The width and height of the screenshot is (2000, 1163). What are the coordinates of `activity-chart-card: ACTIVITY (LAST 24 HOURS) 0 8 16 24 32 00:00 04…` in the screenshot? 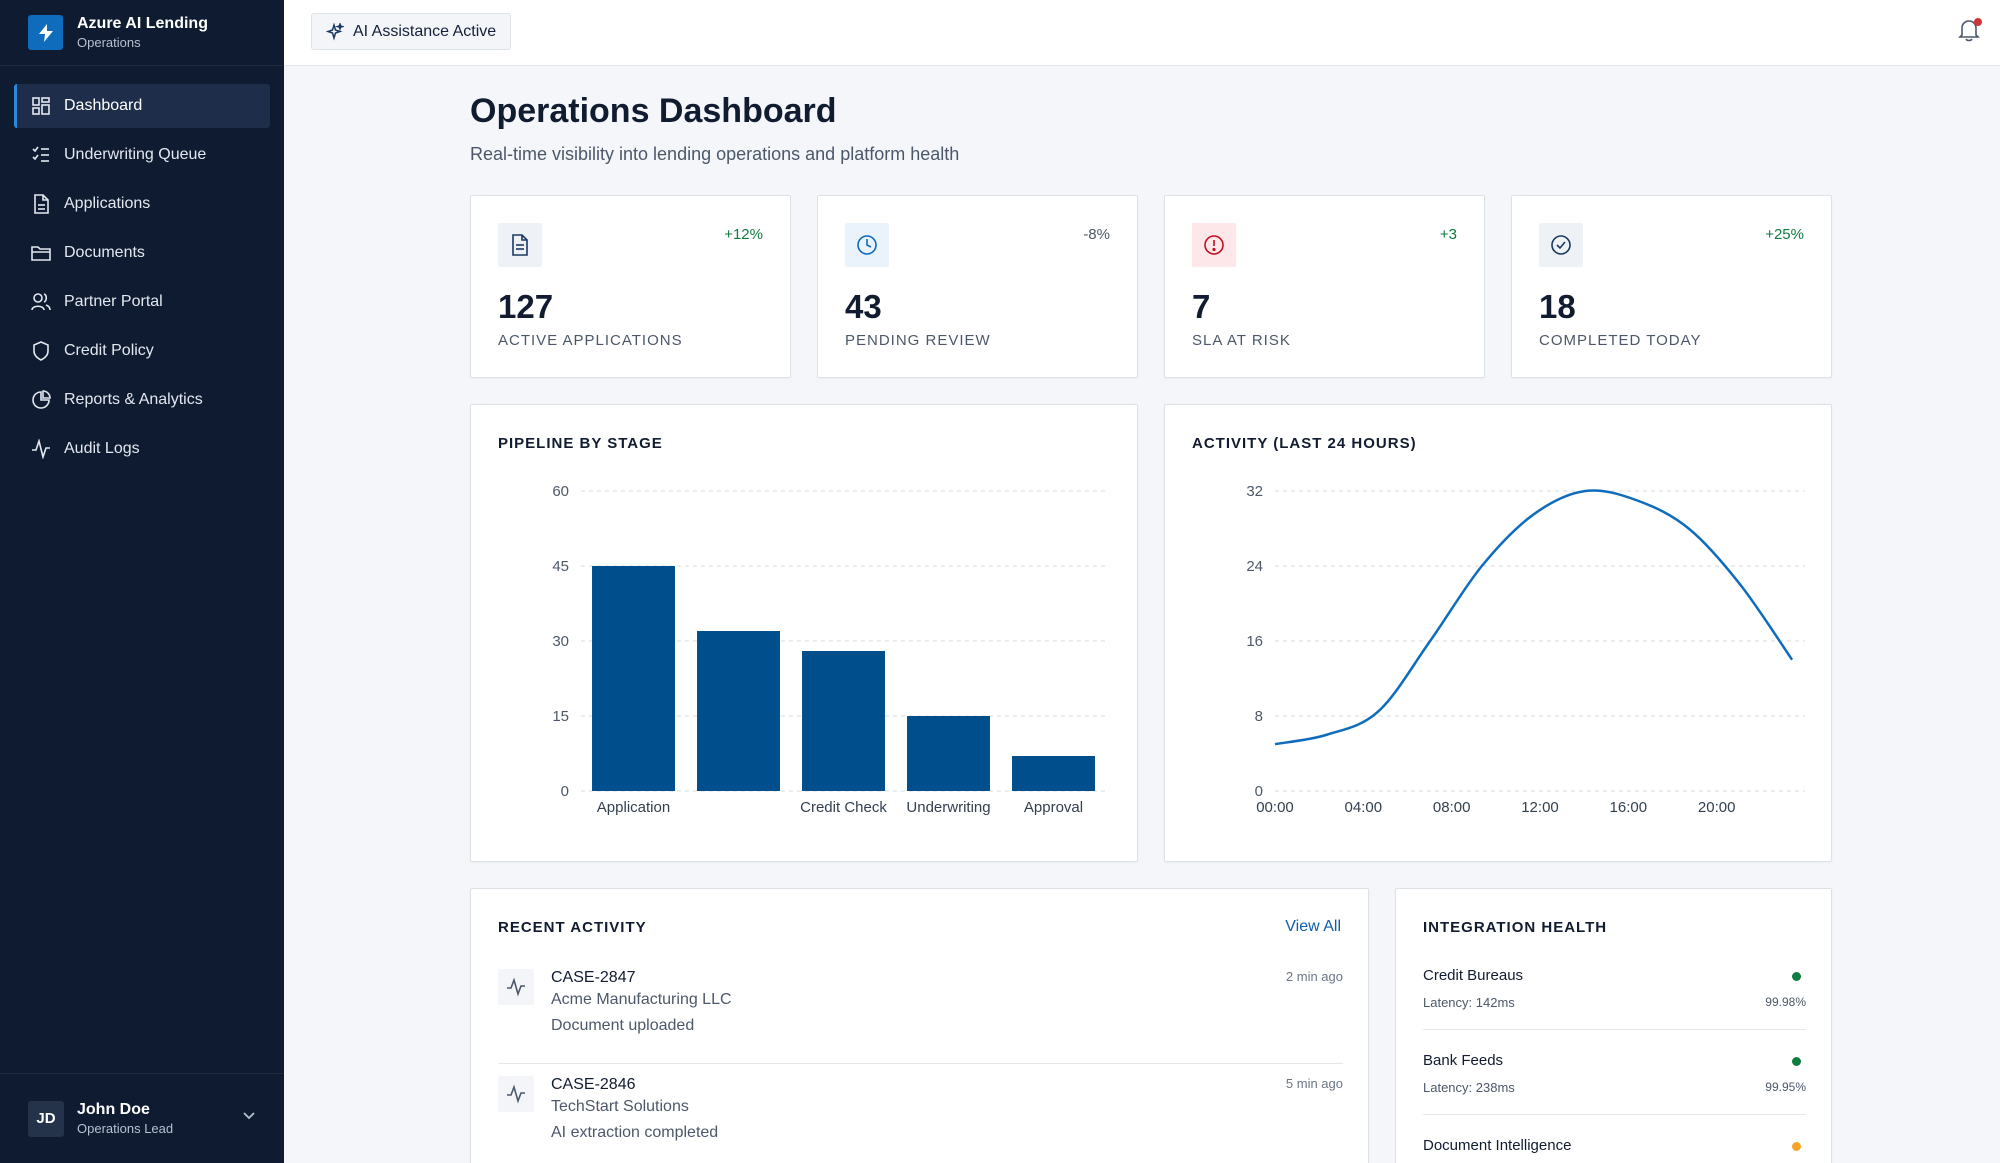 It's located at (1498, 633).